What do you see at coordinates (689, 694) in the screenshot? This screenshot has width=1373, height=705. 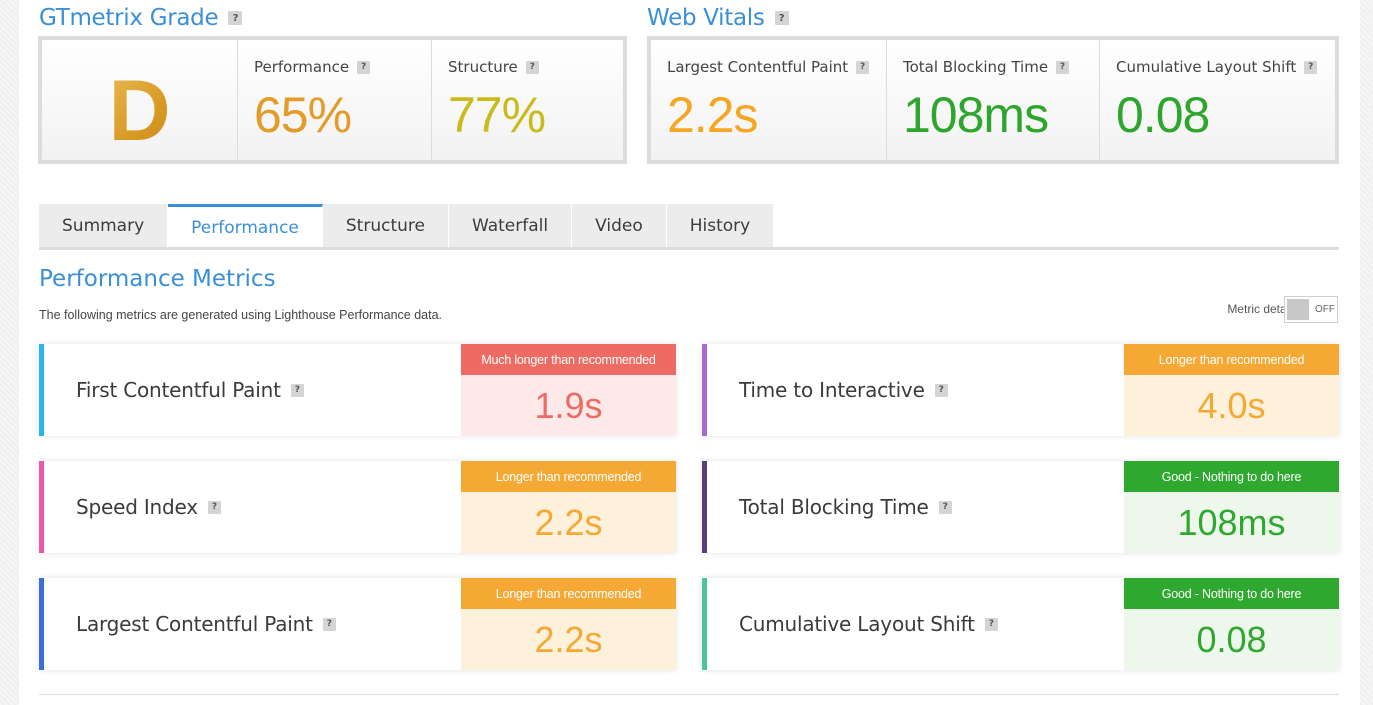 I see `bottom-divider` at bounding box center [689, 694].